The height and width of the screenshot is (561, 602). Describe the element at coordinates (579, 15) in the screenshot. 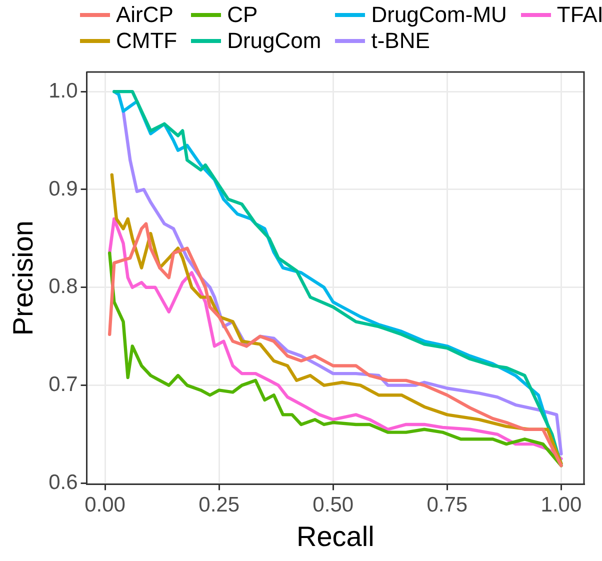

I see `legend-label: TFAI` at that location.